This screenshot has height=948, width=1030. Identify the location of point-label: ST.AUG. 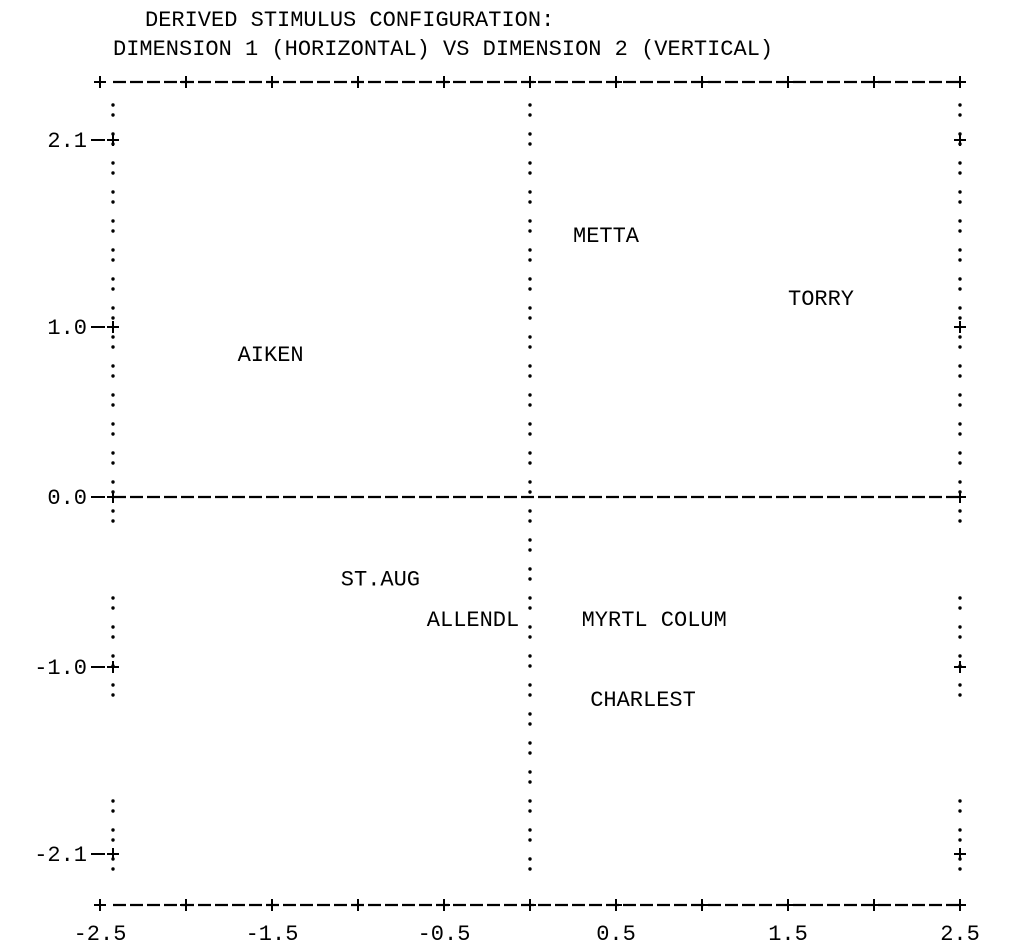
(380, 579).